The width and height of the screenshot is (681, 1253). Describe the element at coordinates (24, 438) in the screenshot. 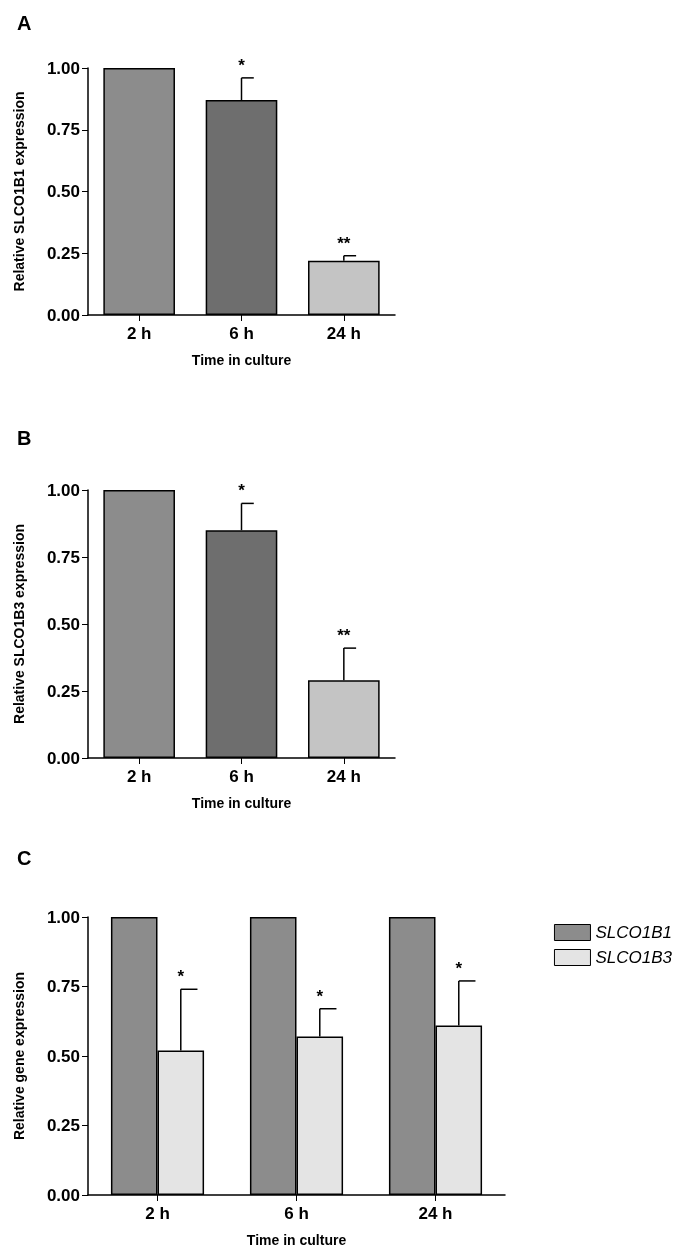

I see `chart-title: B` at that location.